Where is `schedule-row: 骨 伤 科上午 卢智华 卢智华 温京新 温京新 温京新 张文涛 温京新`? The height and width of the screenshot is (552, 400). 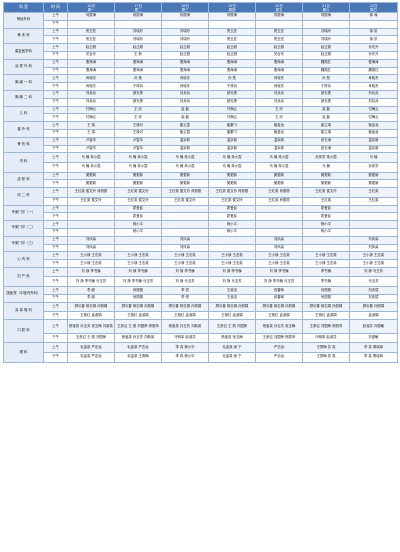 schedule-row: 骨 伤 科上午 卢智华 卢智华 温京新 温京新 温京新 张文涛 温京新 is located at coordinates (200, 145).